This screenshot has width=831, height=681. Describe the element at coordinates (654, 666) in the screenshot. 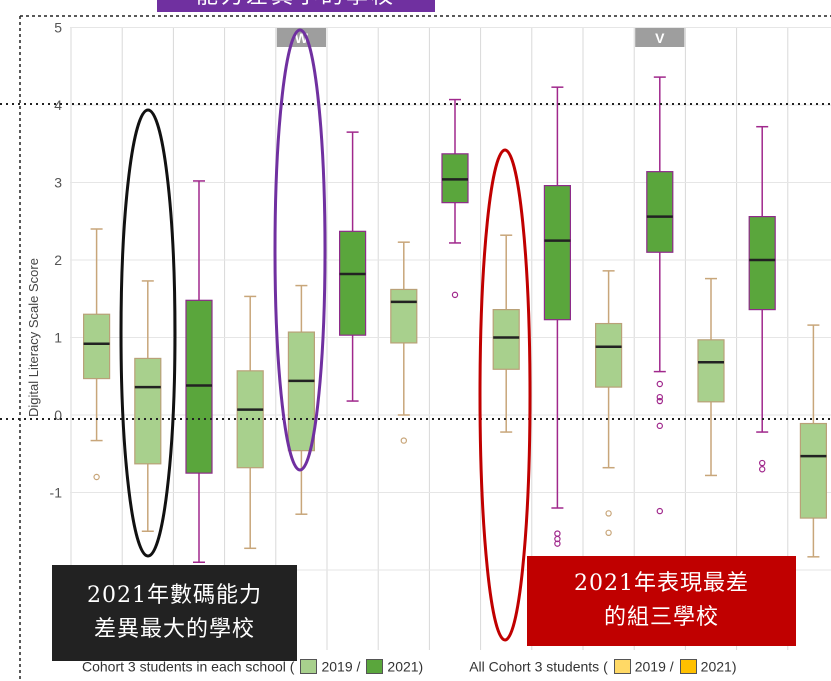

I see `legend-all-2019: 2019 /` at that location.